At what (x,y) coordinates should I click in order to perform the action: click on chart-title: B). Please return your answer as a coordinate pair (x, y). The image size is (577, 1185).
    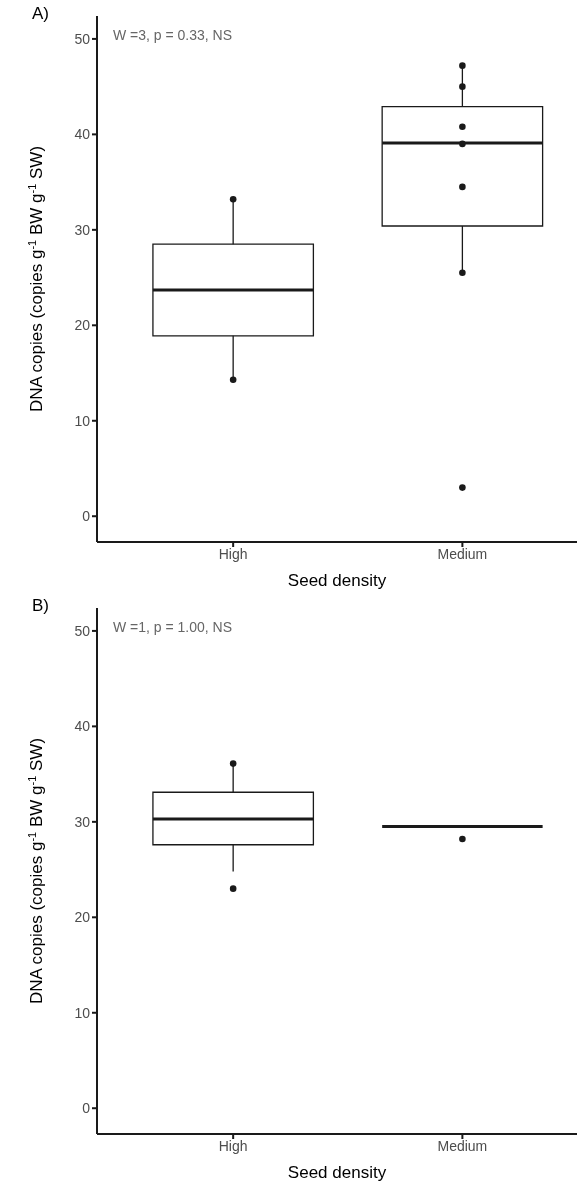
    Looking at the image, I should click on (40, 606).